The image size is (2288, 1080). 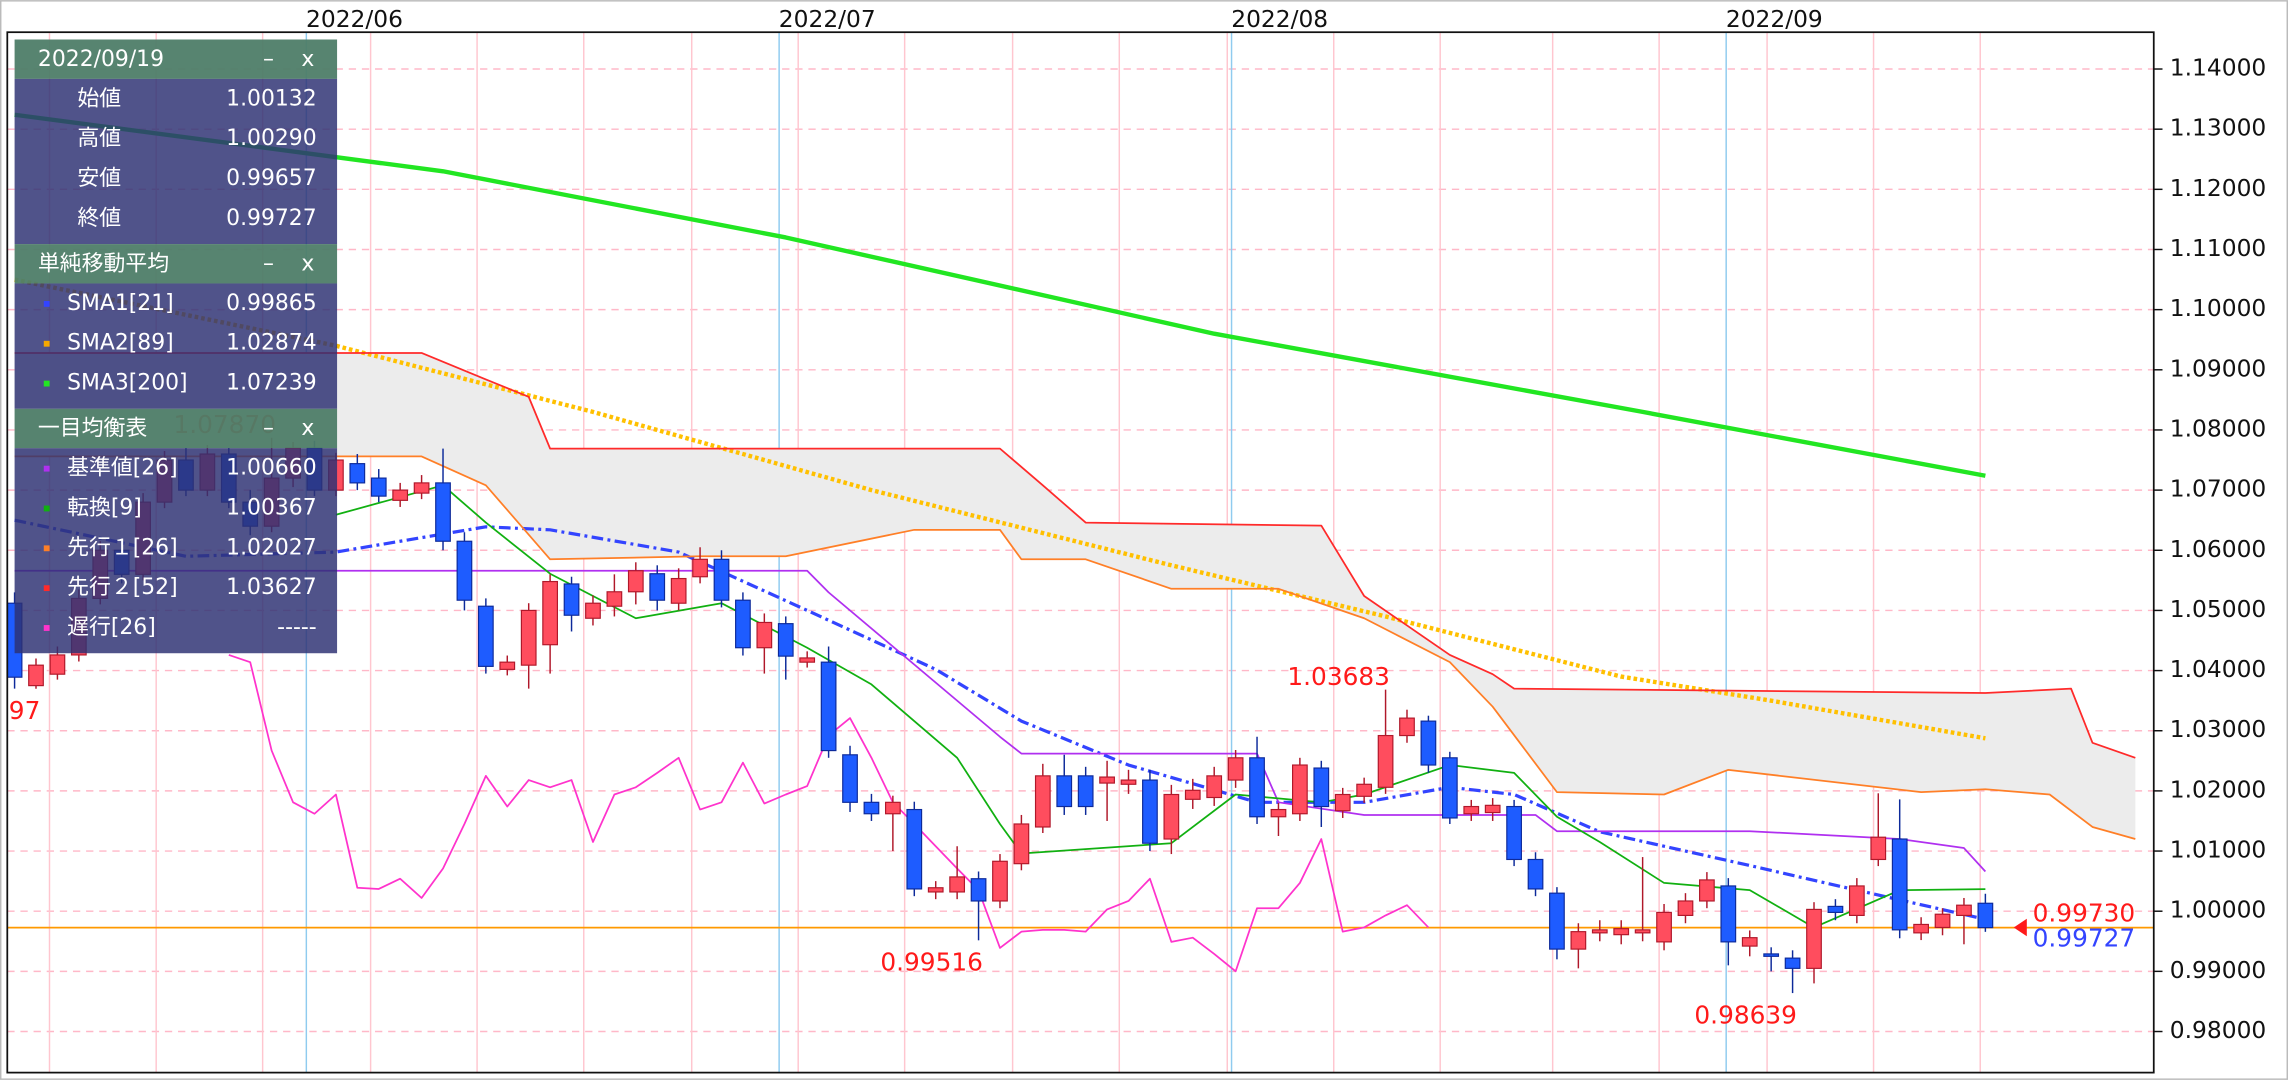 What do you see at coordinates (2218, 188) in the screenshot?
I see `y-tick-label: 1.12000` at bounding box center [2218, 188].